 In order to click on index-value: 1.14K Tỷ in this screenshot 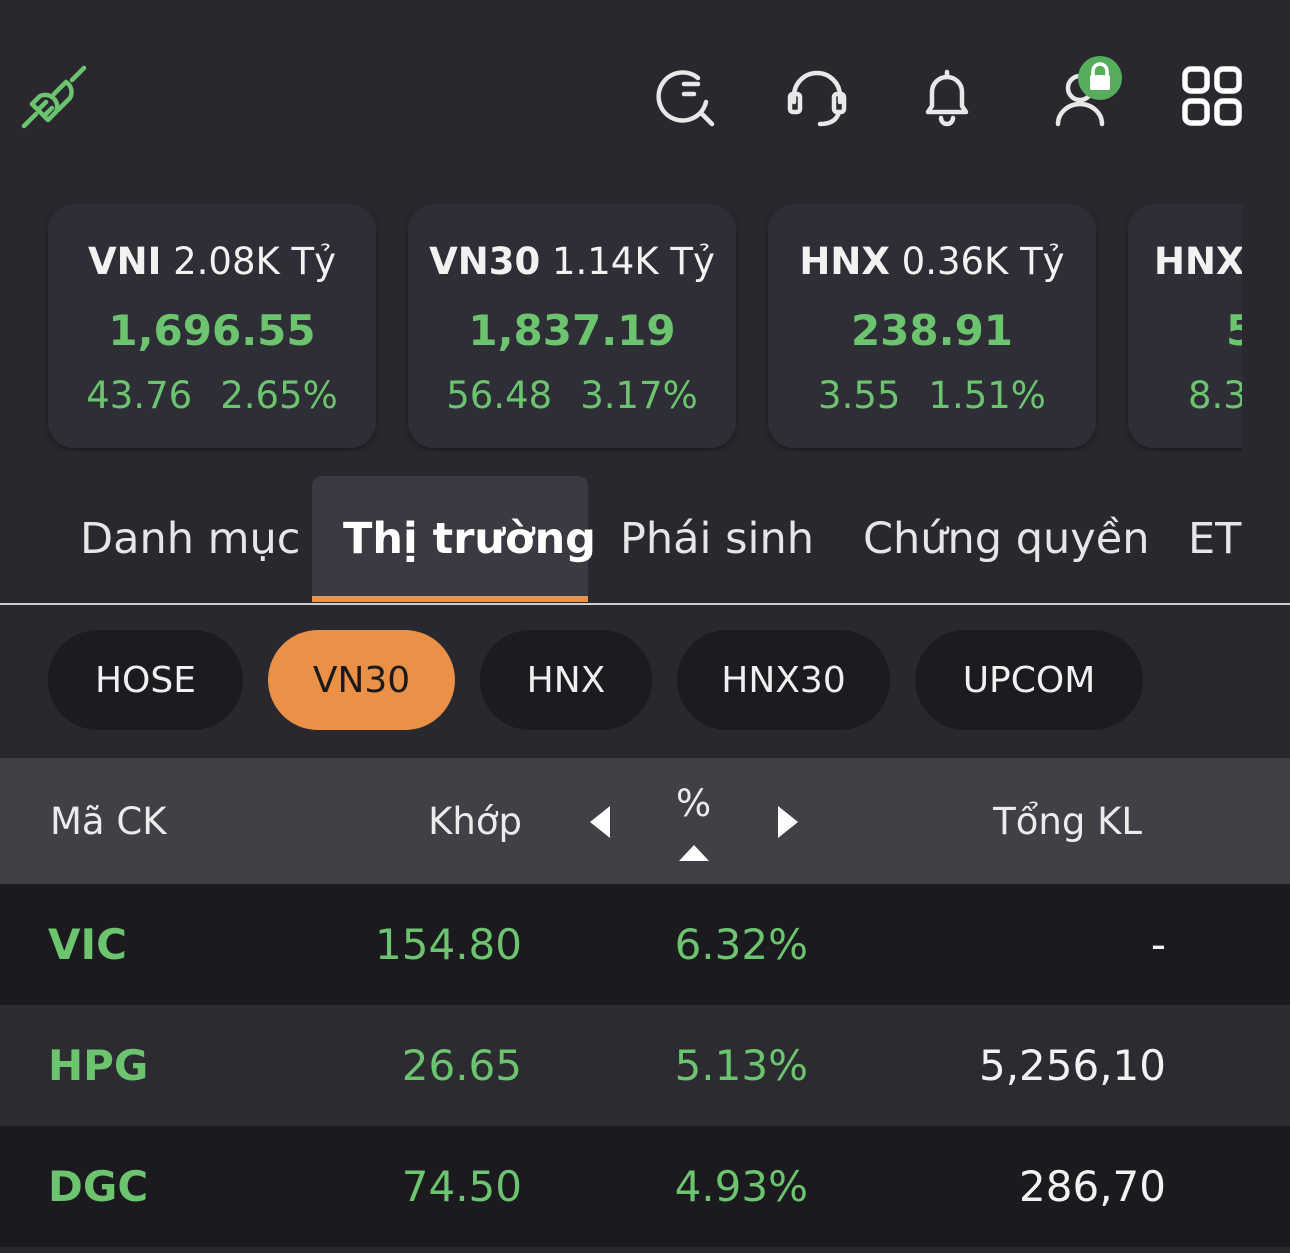, I will do `click(633, 261)`.